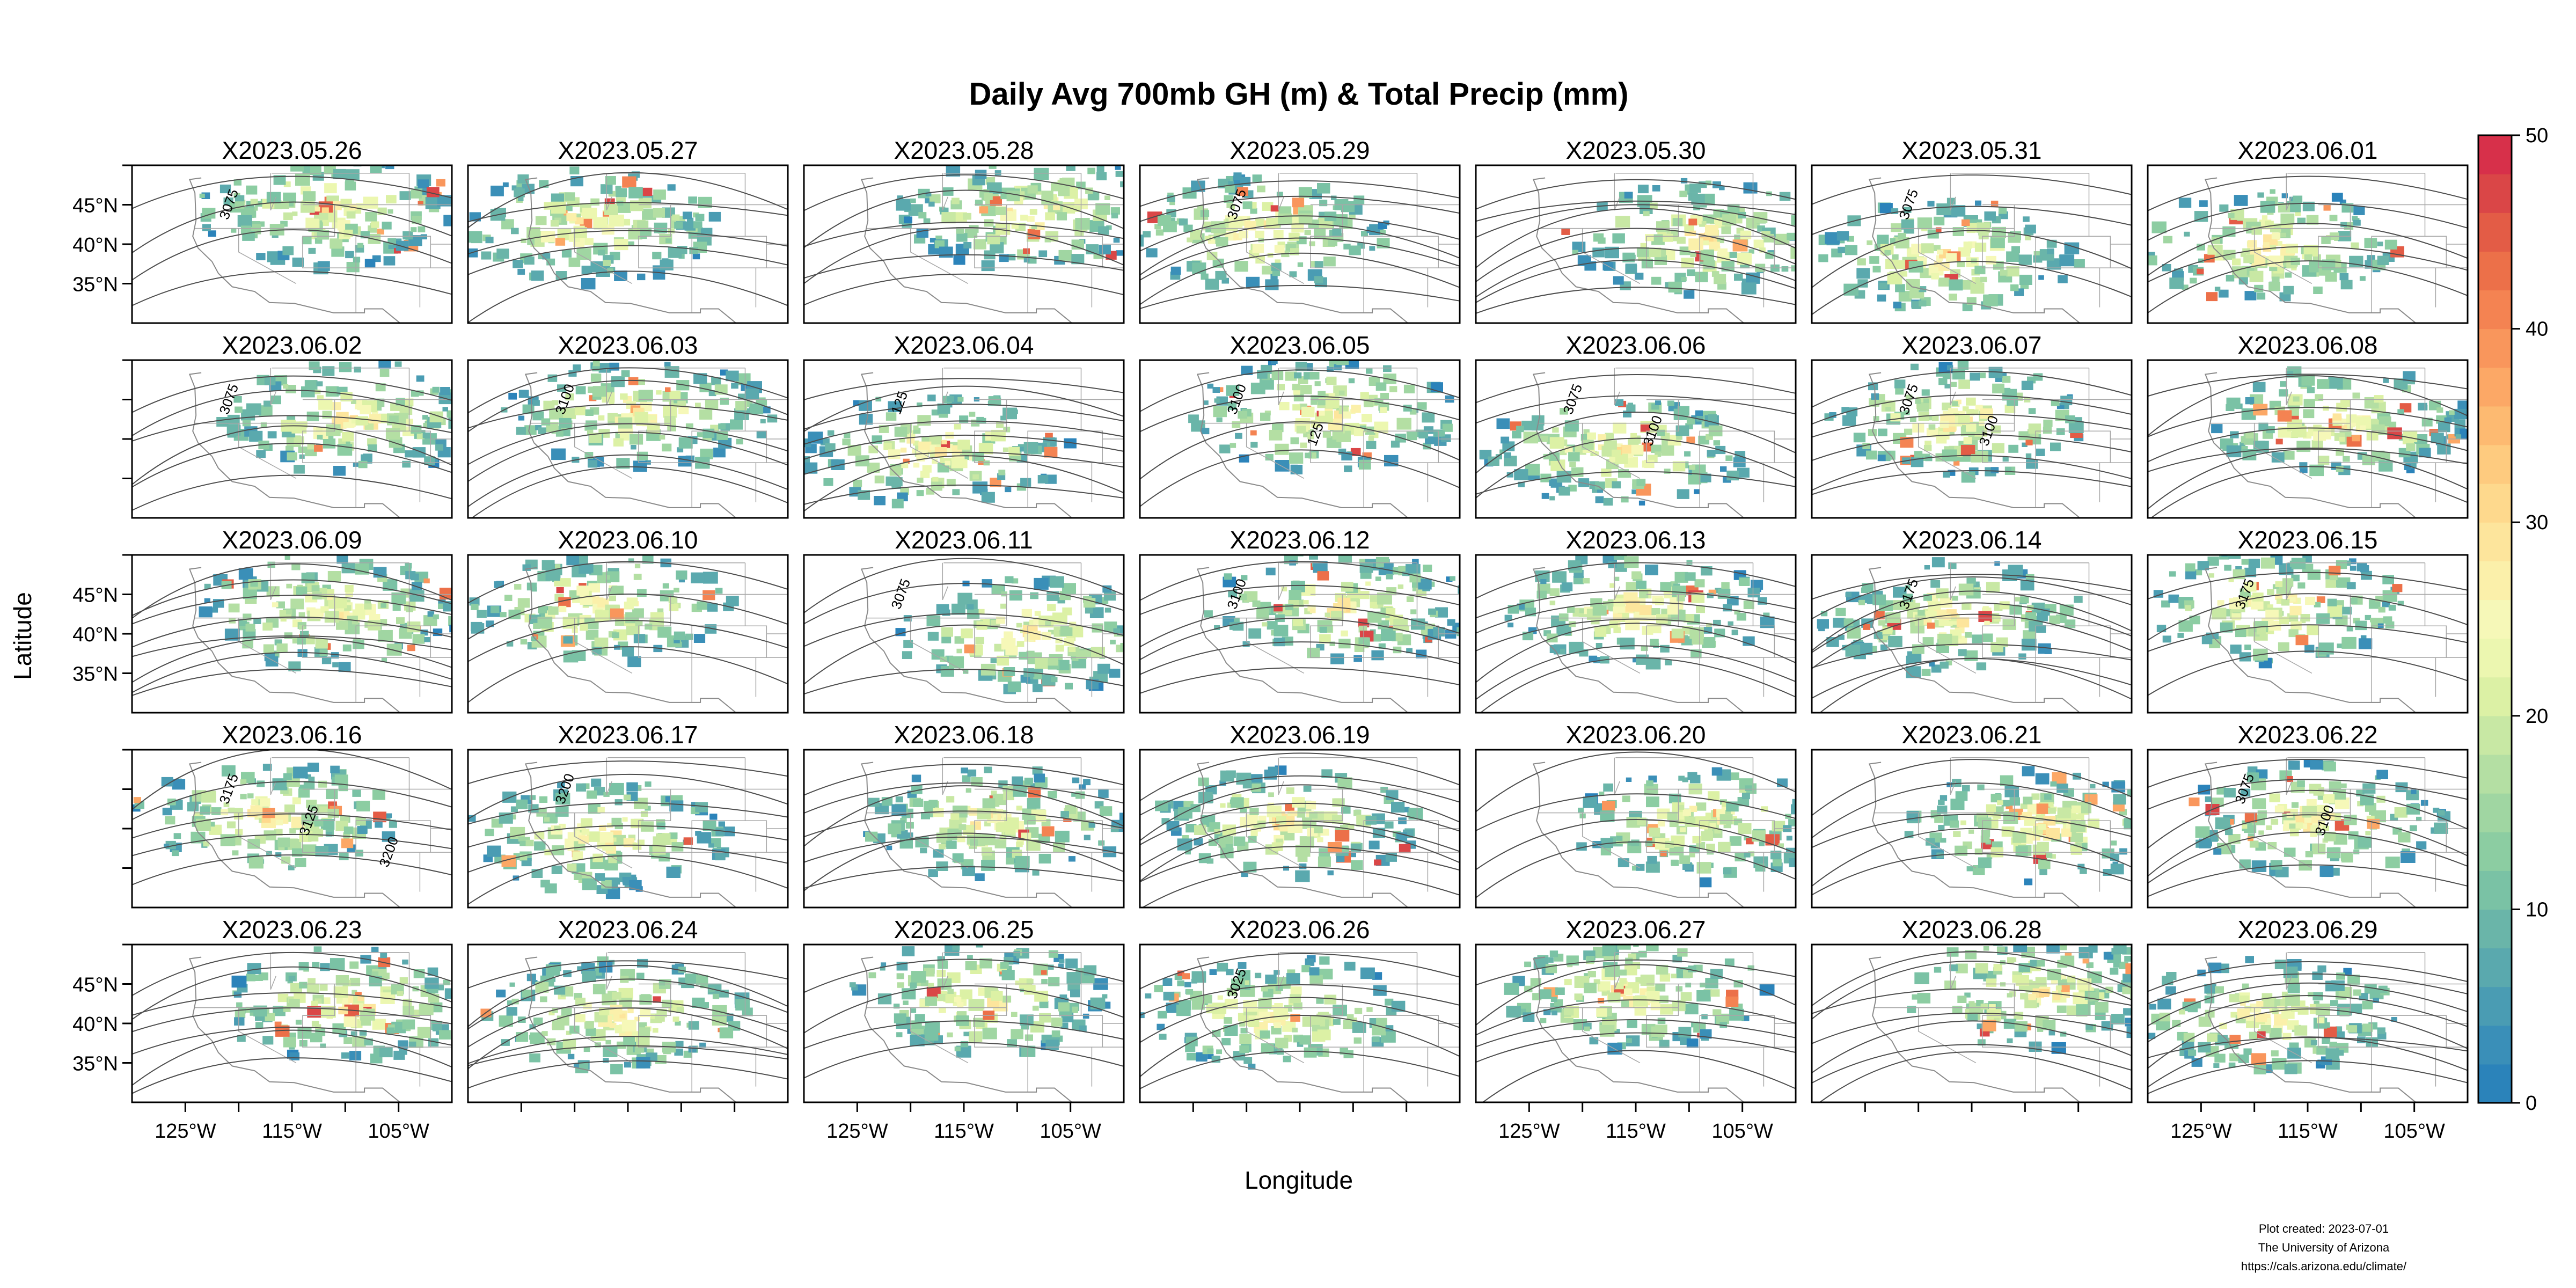 Image resolution: width=2576 pixels, height=1288 pixels. I want to click on panel-title: X2023.06.07, so click(1972, 345).